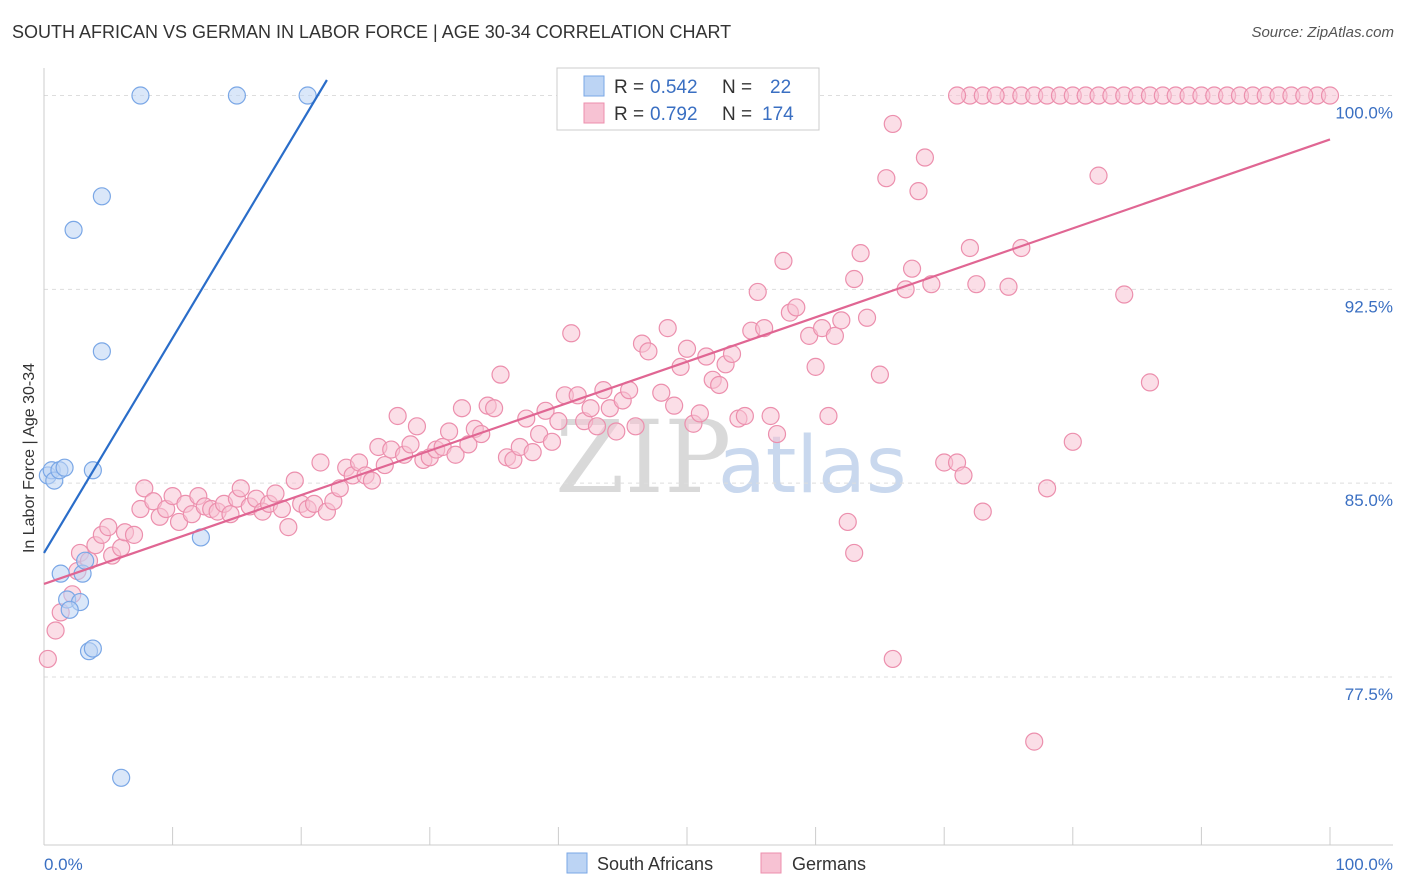 Image resolution: width=1406 pixels, height=892 pixels. I want to click on bottom-legend-swatch-south-africans, so click(577, 863).